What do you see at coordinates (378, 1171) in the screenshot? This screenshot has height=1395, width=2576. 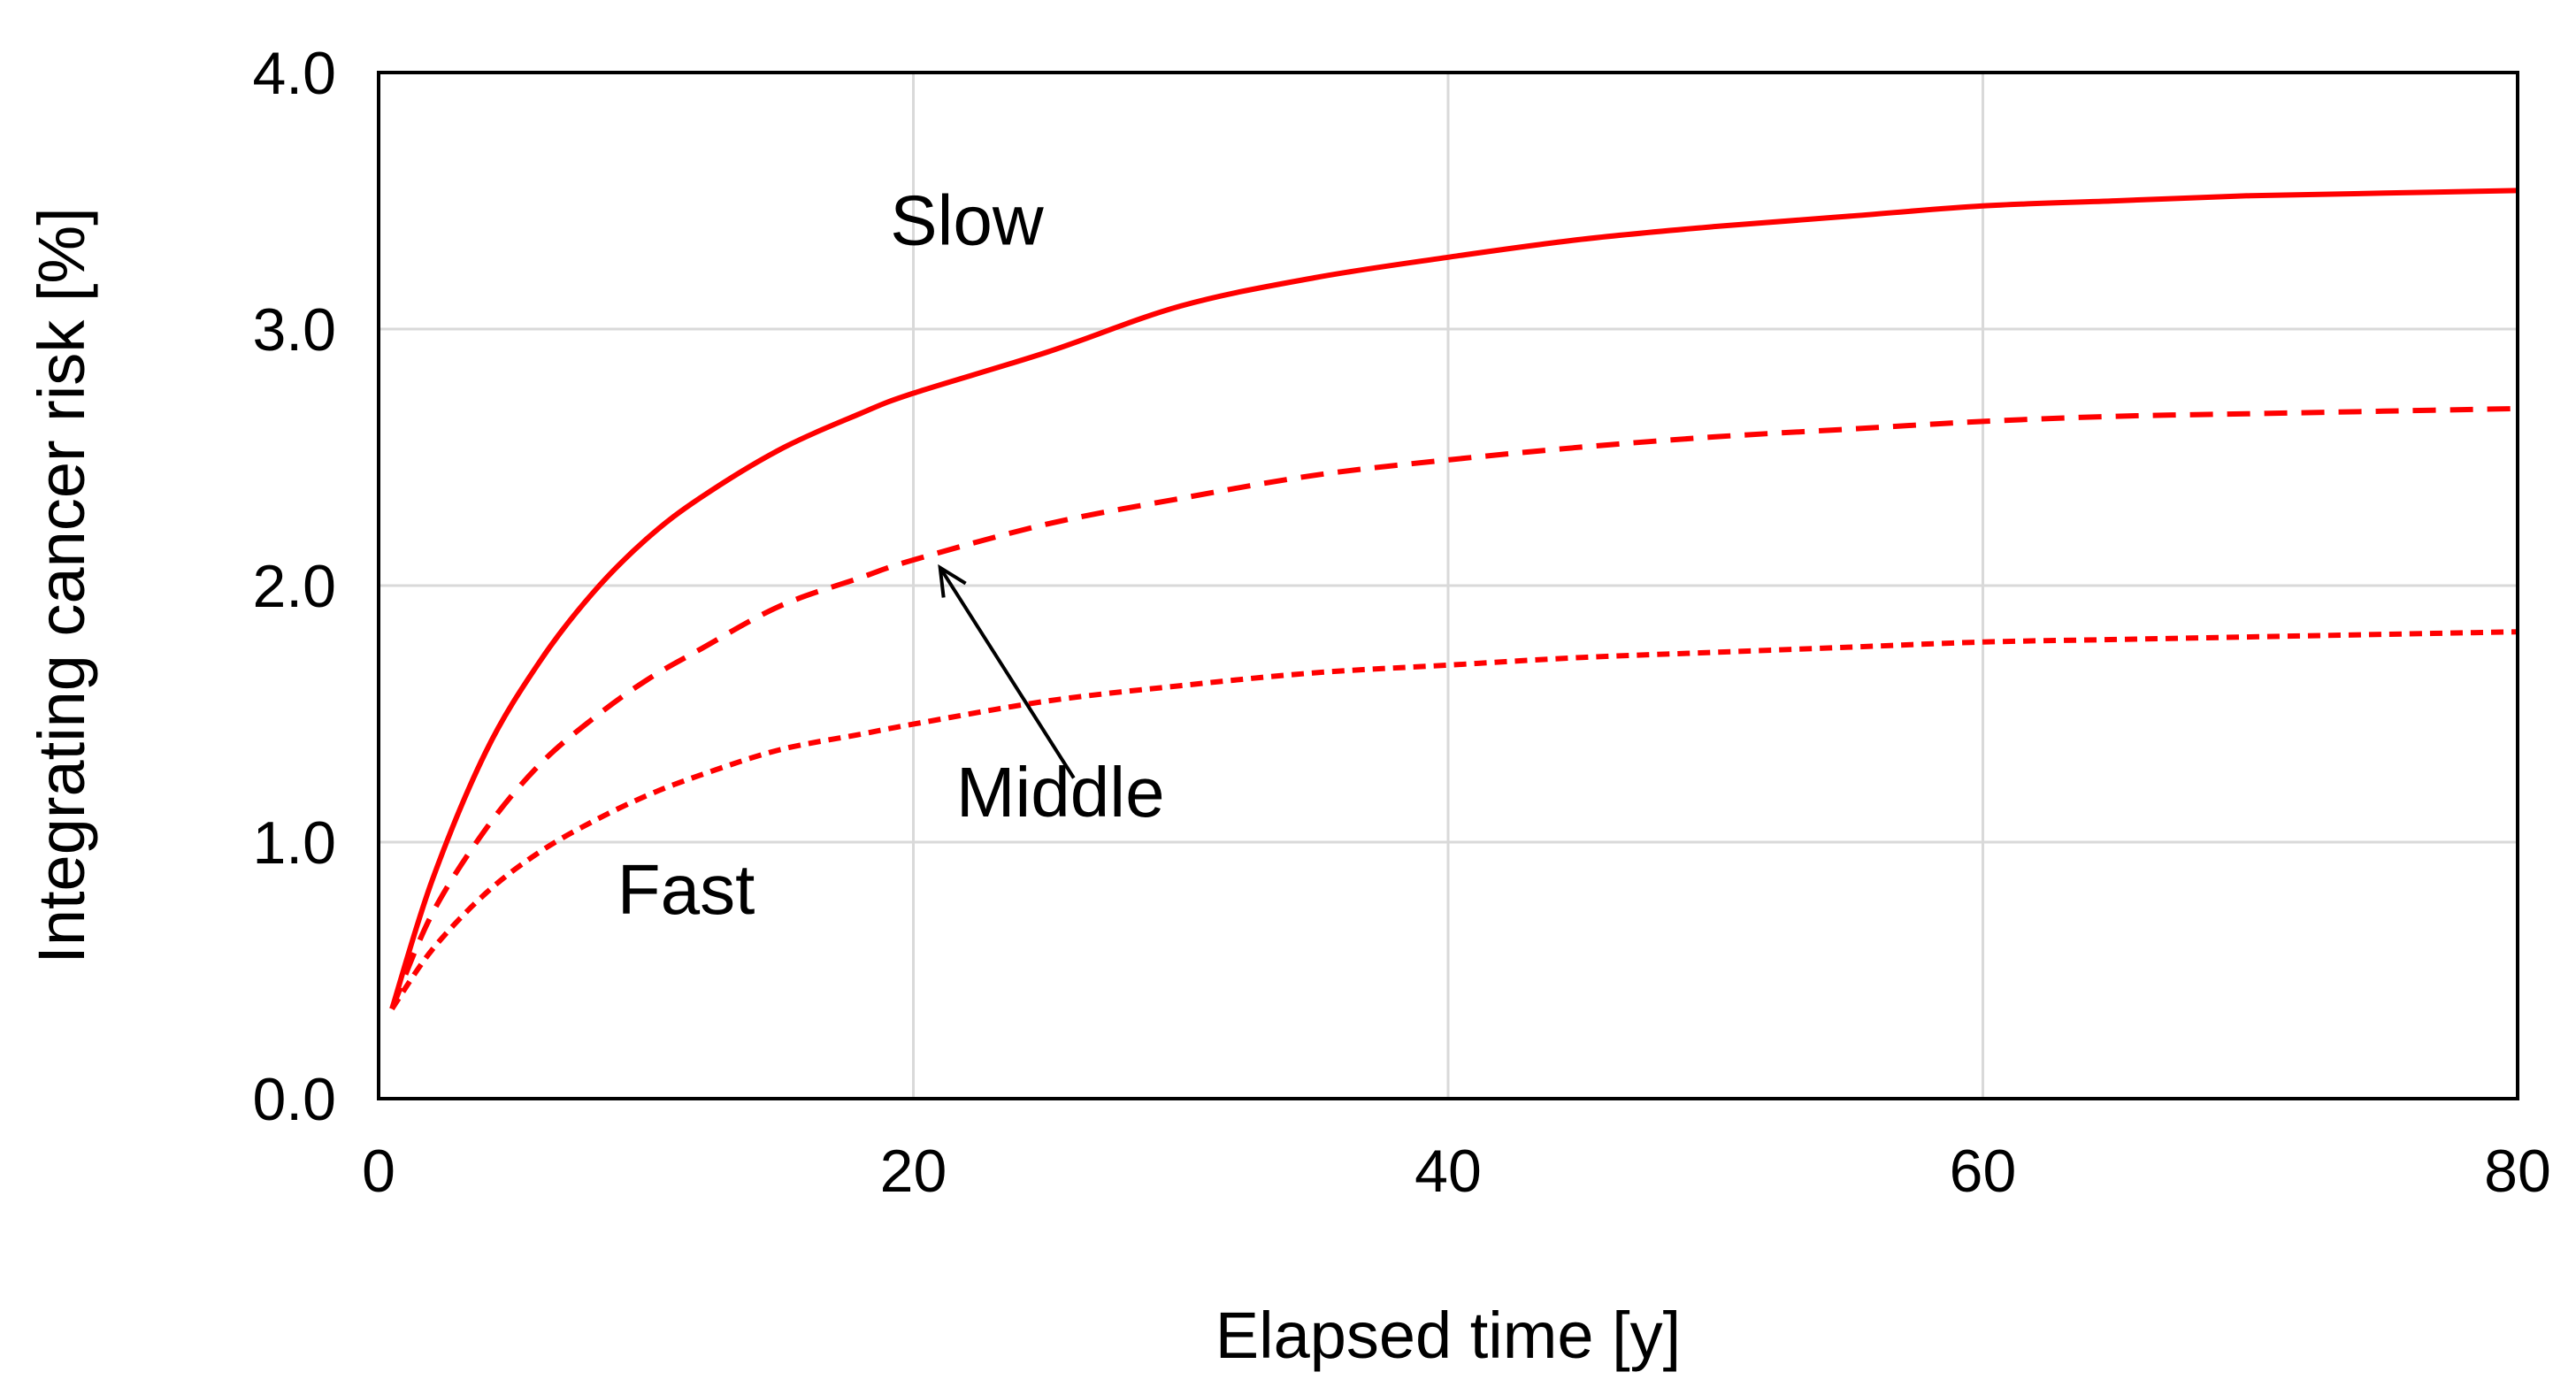 I see `x-tick-label: 0` at bounding box center [378, 1171].